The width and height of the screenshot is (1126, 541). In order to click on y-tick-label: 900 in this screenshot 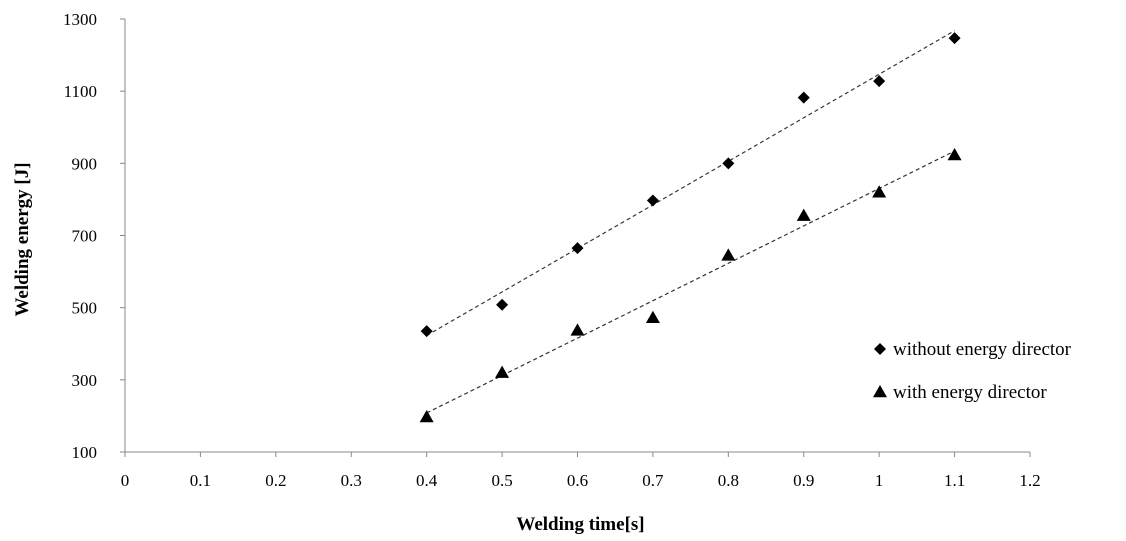, I will do `click(85, 163)`.